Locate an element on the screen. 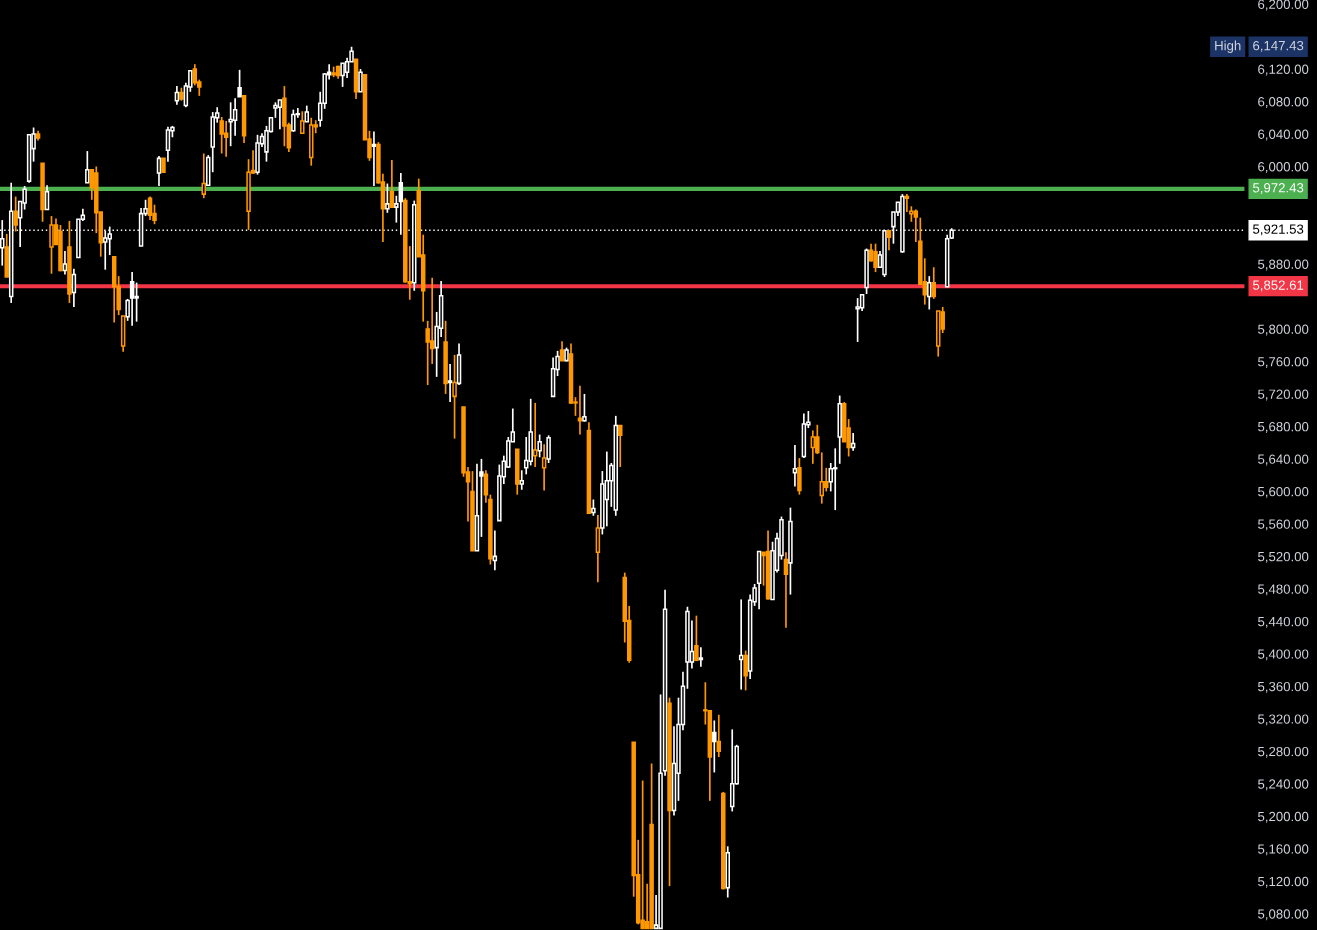  y-tick-label: 5,480.00 is located at coordinates (1283, 590).